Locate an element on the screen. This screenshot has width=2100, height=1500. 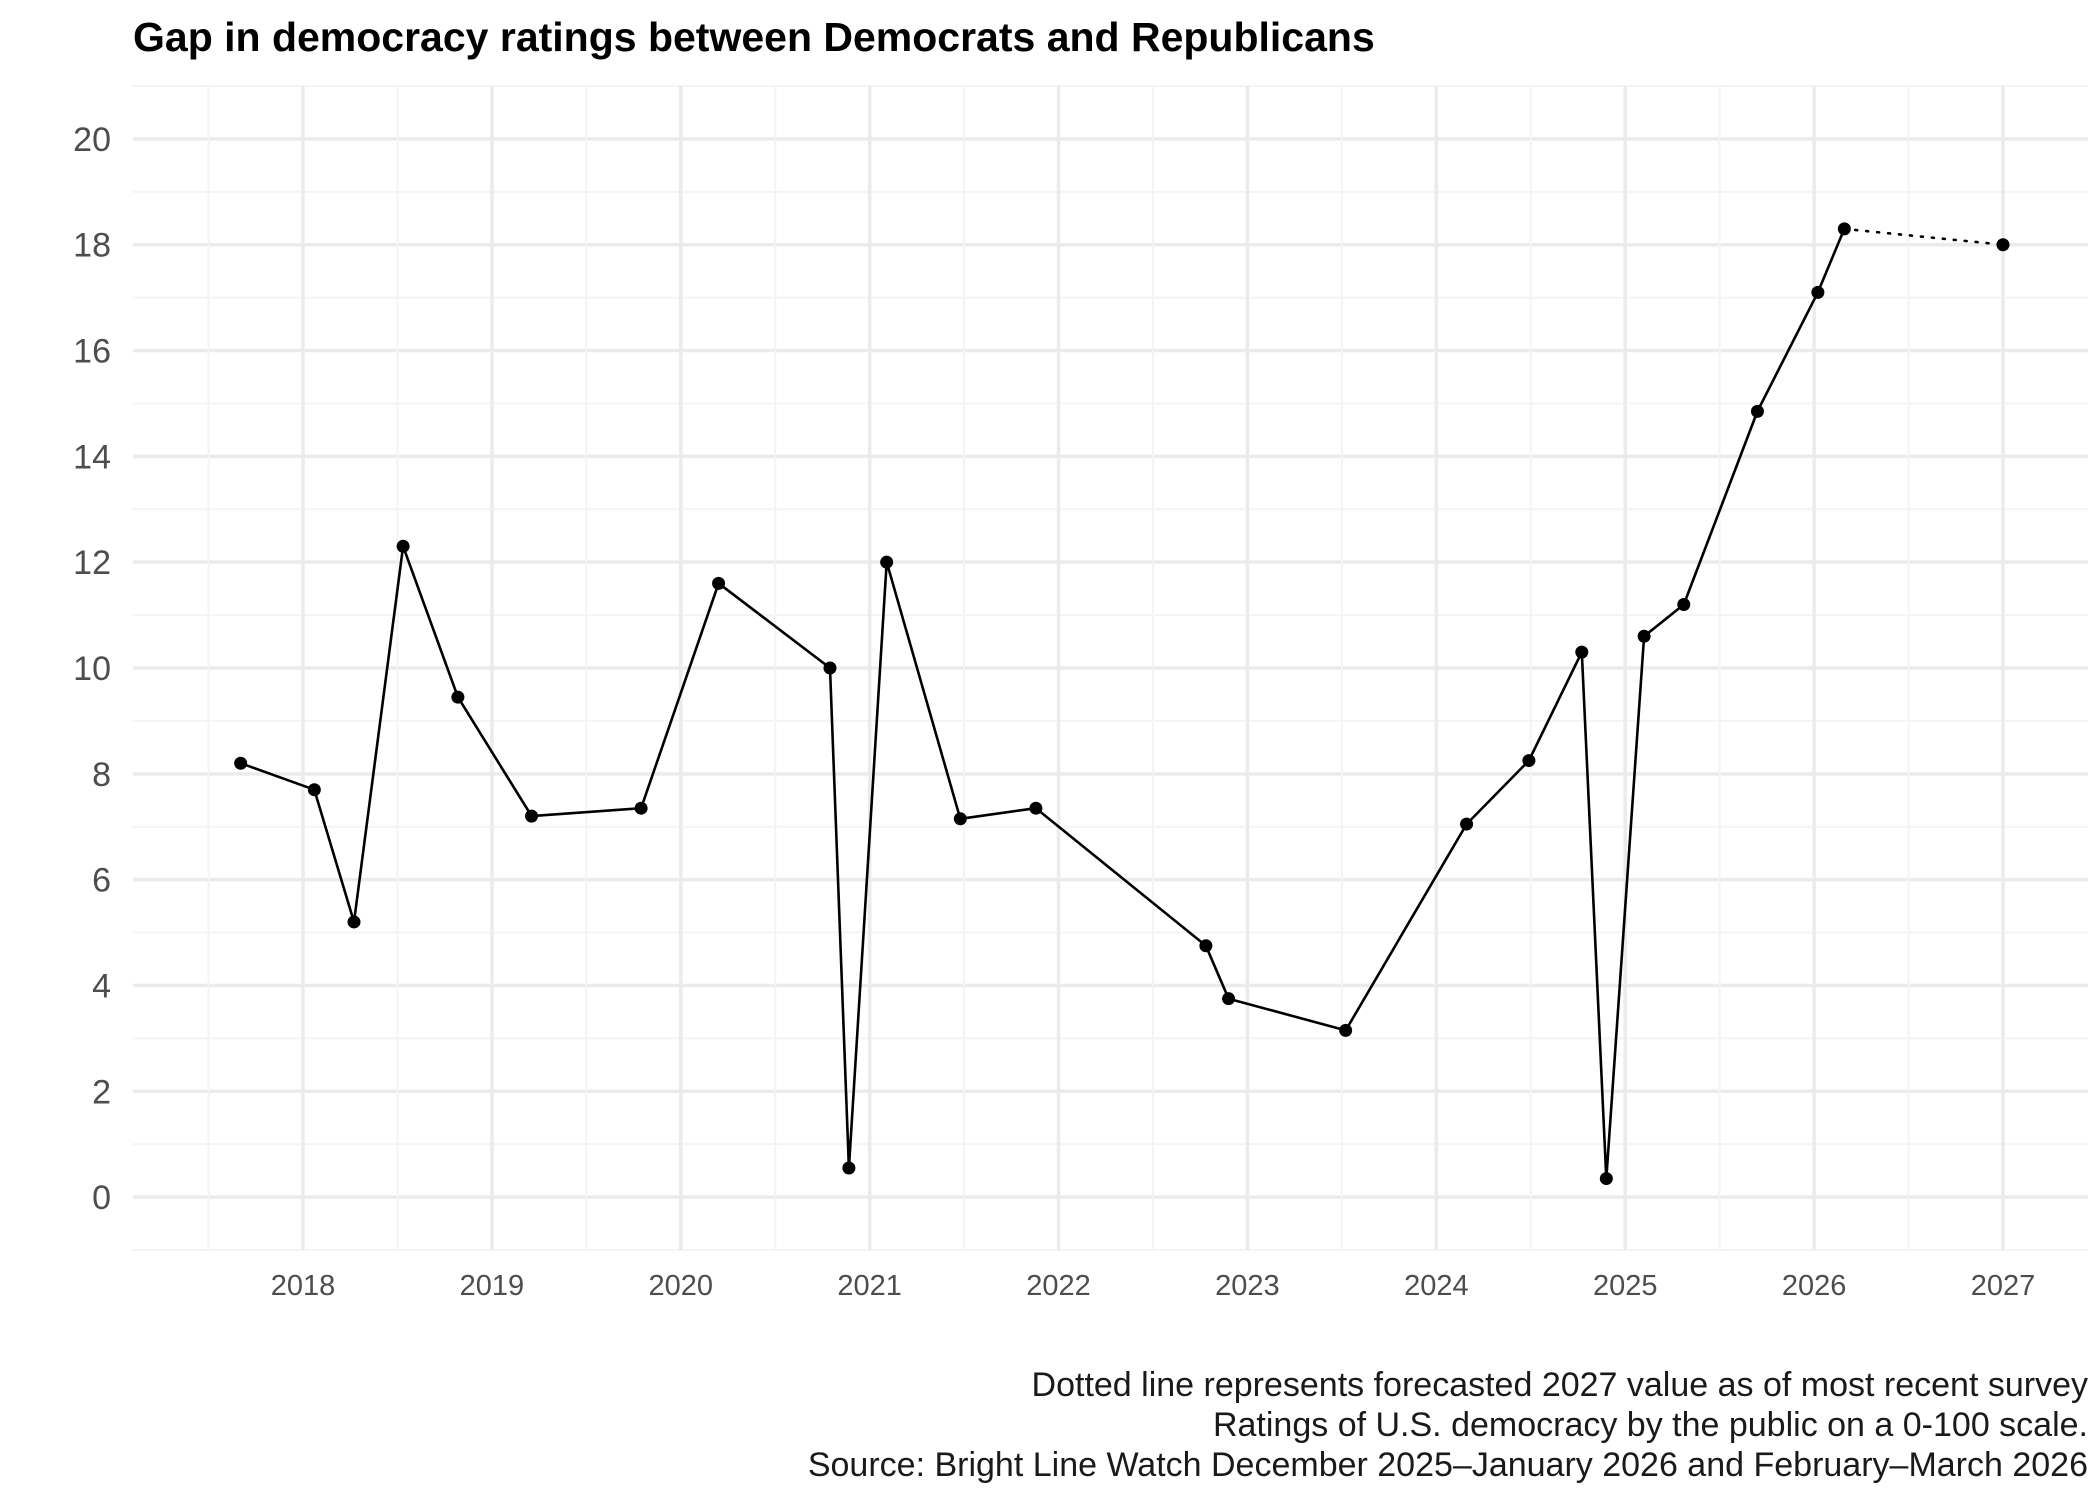
x-tick-label: 2022 is located at coordinates (1058, 1286).